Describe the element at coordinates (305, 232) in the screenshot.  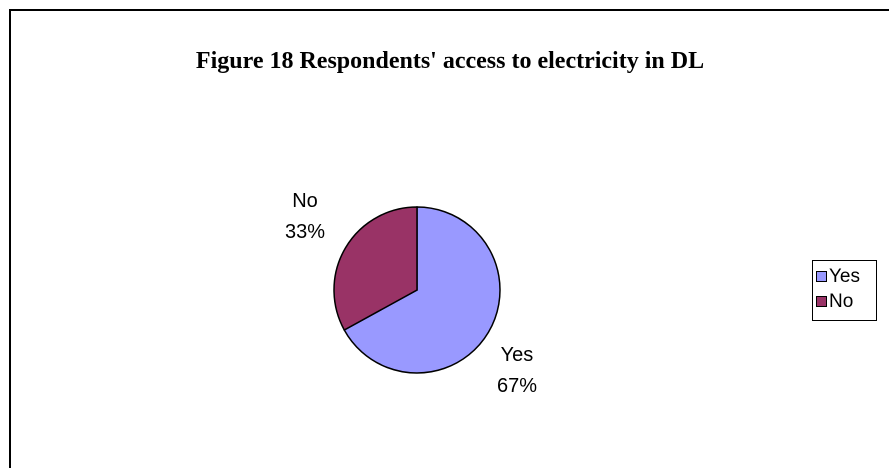
I see `slice-label-no-percent: 33%` at that location.